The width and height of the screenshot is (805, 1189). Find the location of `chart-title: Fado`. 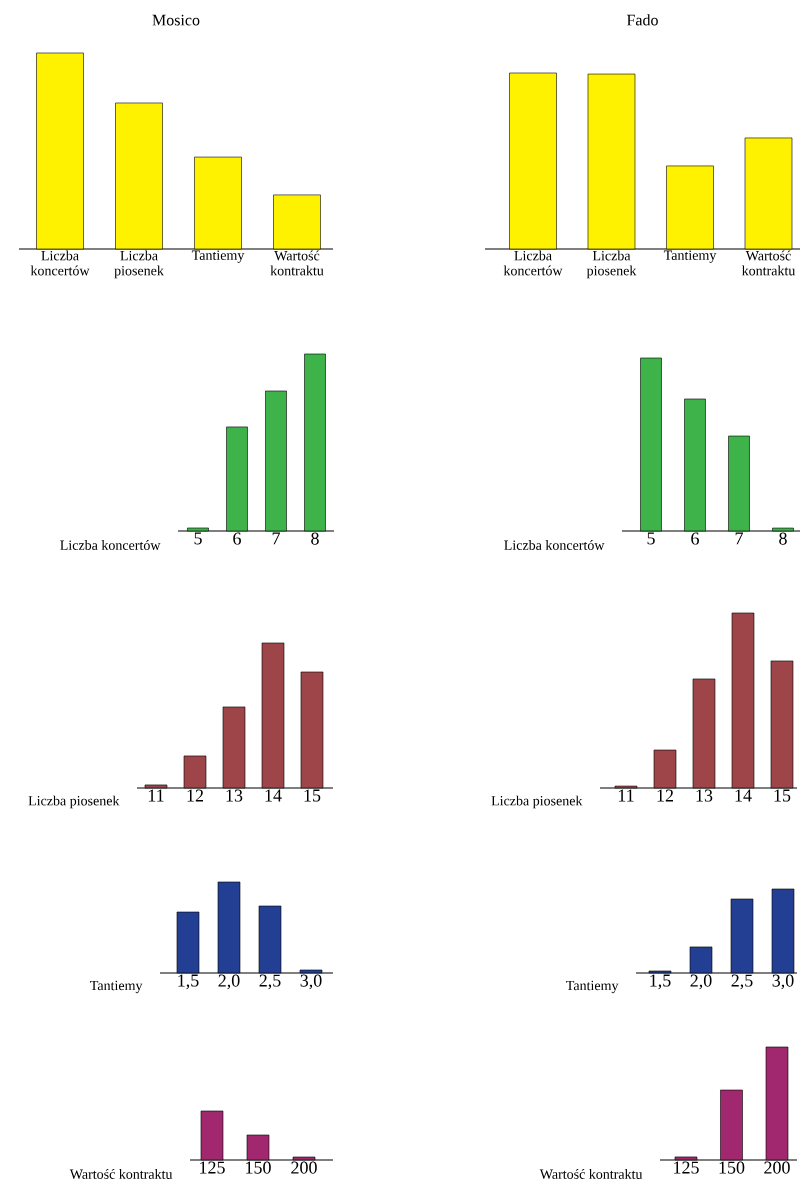

chart-title: Fado is located at coordinates (642, 20).